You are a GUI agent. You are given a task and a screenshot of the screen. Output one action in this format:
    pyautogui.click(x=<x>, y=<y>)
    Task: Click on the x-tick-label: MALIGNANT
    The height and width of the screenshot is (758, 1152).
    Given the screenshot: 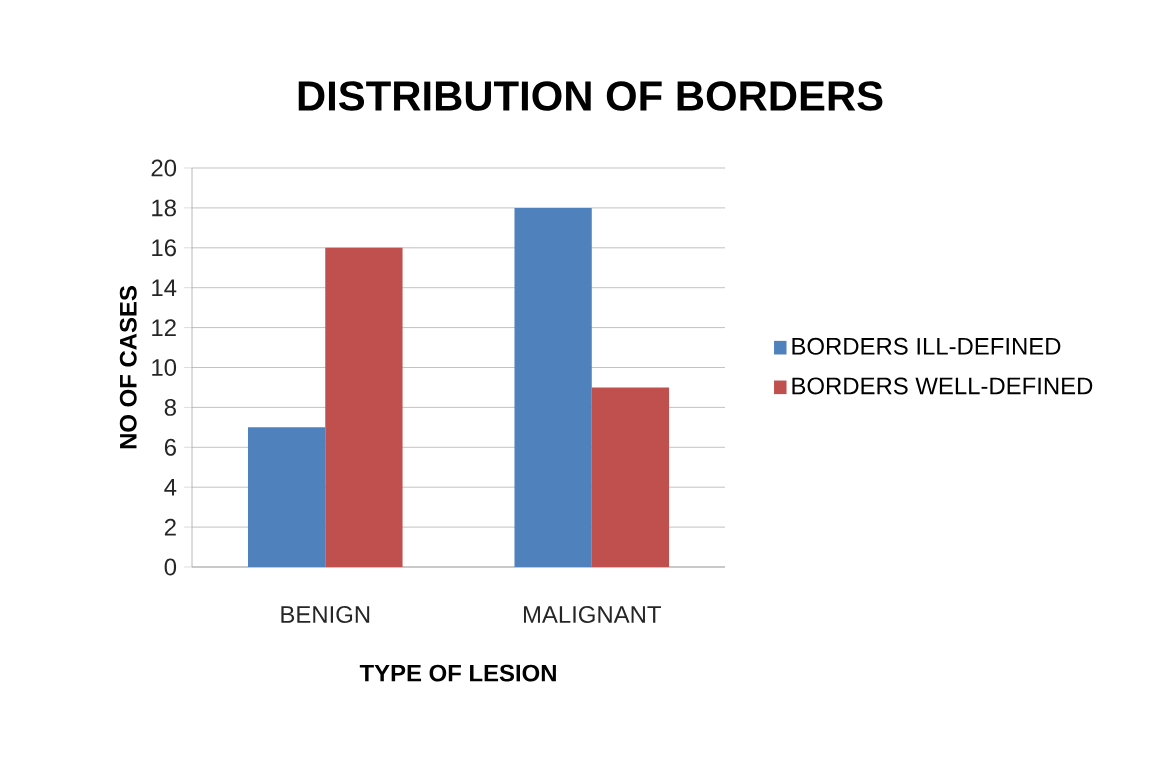 What is the action you would take?
    pyautogui.click(x=592, y=614)
    